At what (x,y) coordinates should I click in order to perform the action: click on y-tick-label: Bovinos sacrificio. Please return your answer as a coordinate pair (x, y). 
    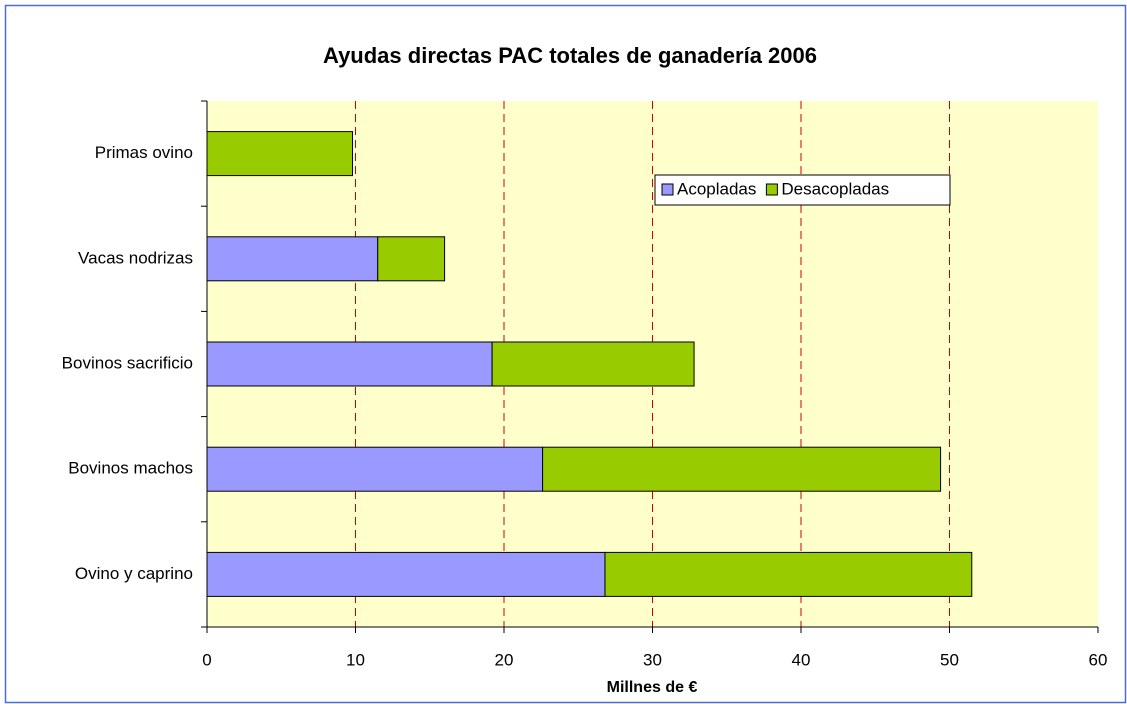
    Looking at the image, I should click on (127, 362).